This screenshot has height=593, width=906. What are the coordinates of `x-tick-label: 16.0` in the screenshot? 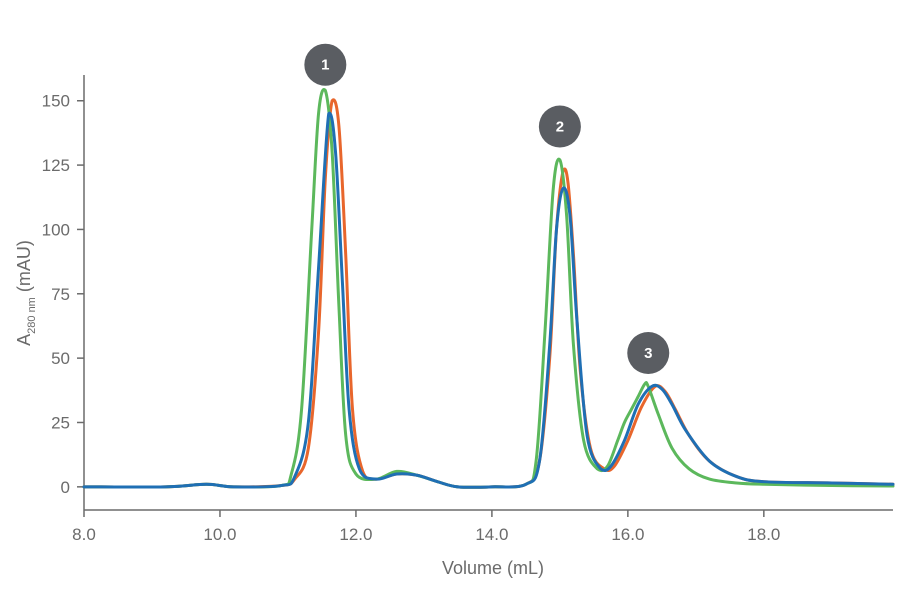 It's located at (627, 534).